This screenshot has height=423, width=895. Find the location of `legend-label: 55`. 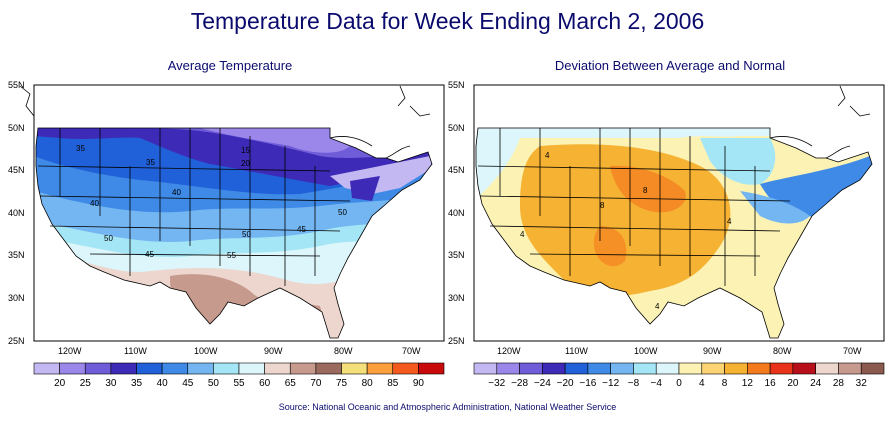

legend-label: 55 is located at coordinates (239, 383).